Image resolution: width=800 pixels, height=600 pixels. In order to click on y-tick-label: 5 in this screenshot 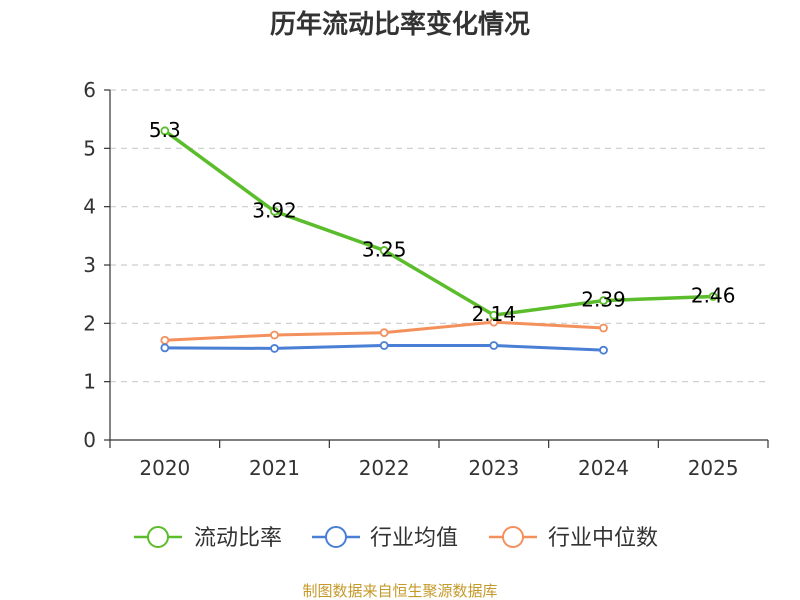, I will do `click(89, 148)`.